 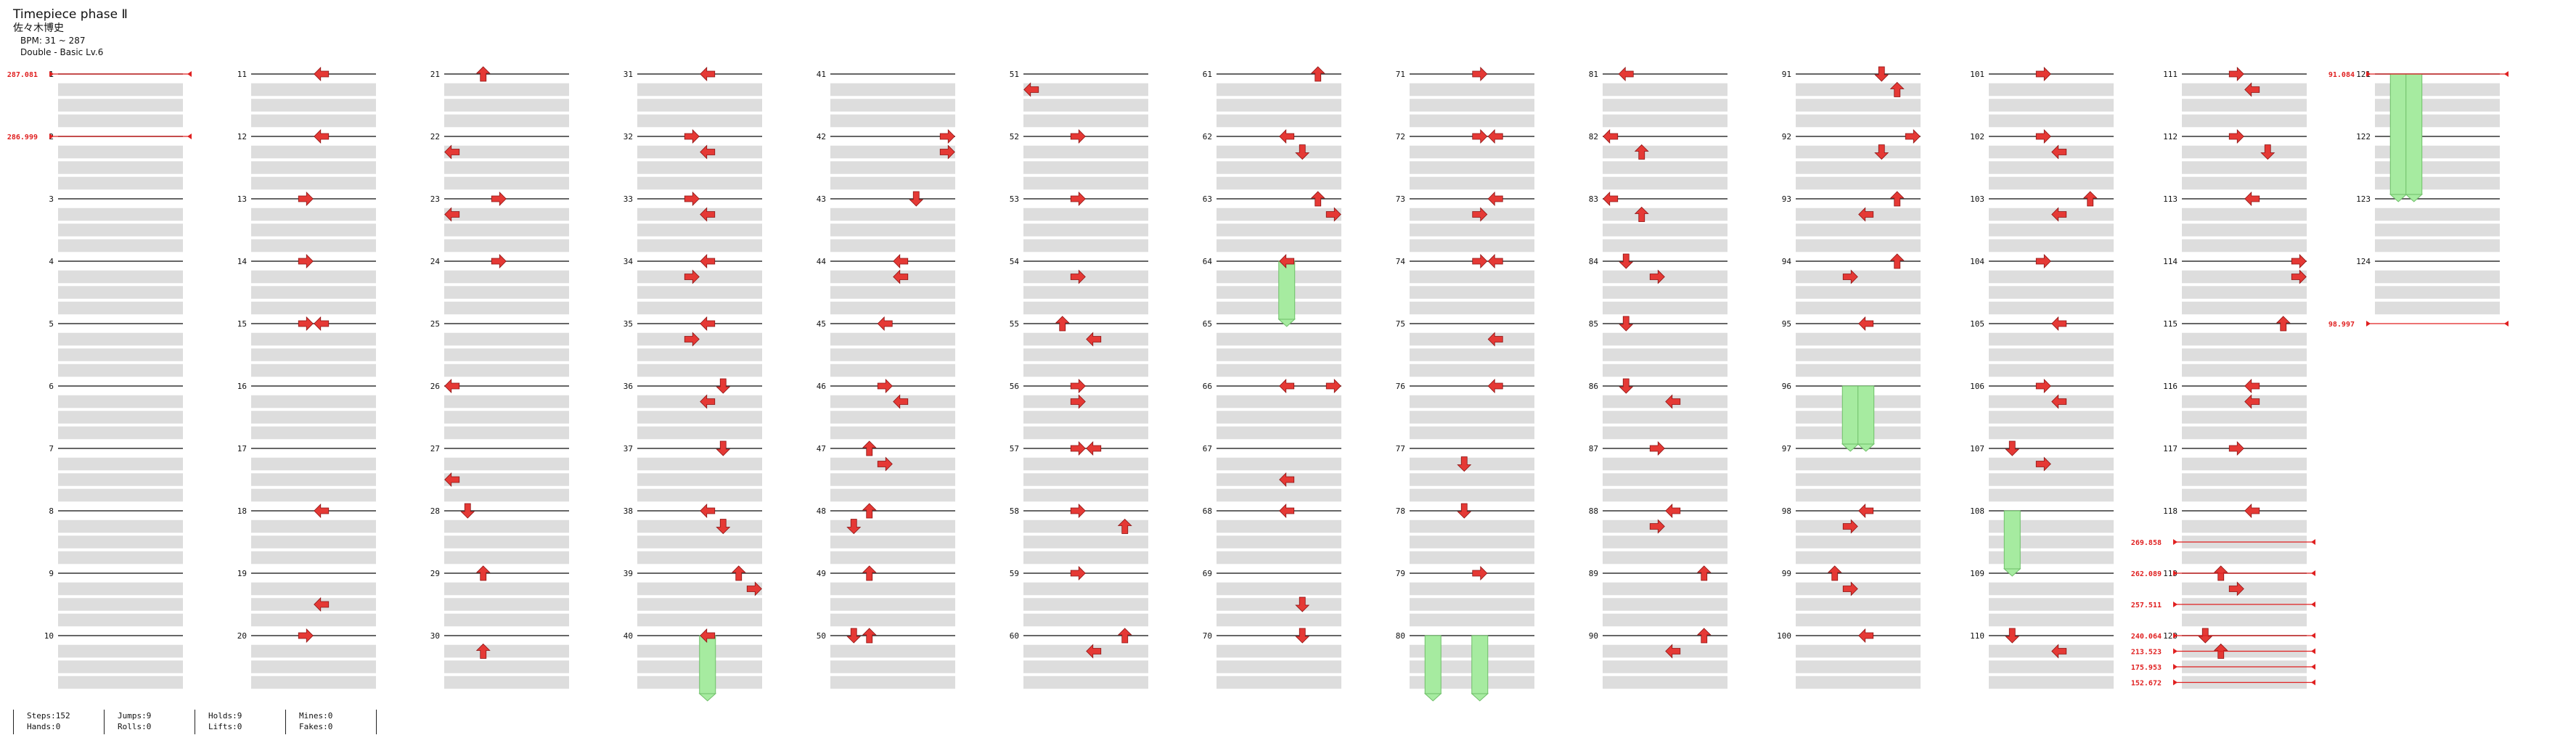 I want to click on measure-number: 35, so click(x=628, y=324).